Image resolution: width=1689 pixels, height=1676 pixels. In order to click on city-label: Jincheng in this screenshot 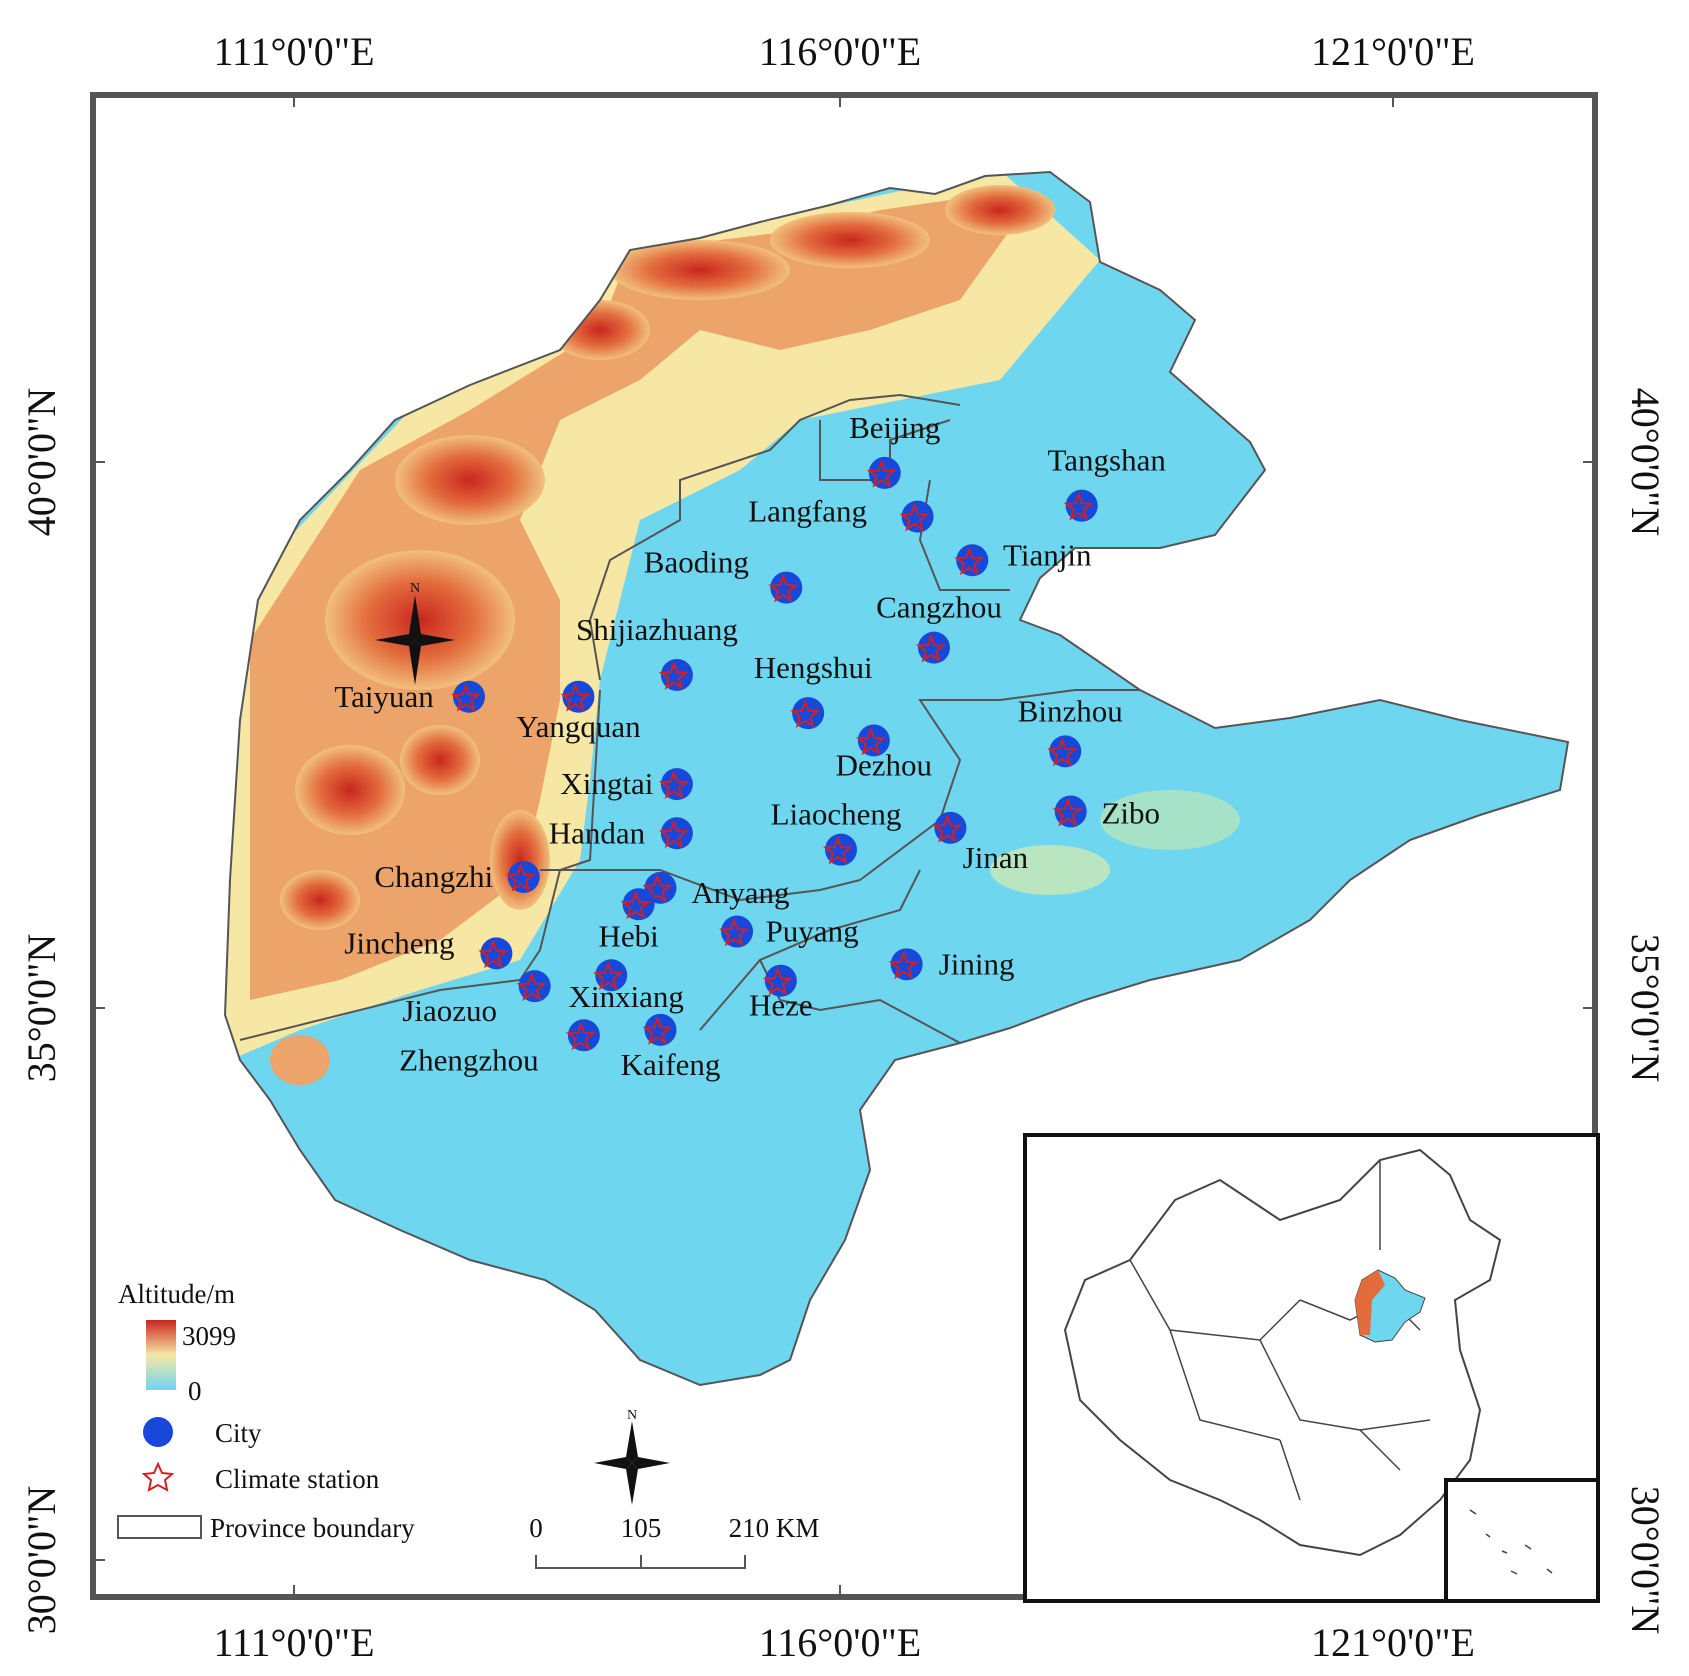, I will do `click(399, 942)`.